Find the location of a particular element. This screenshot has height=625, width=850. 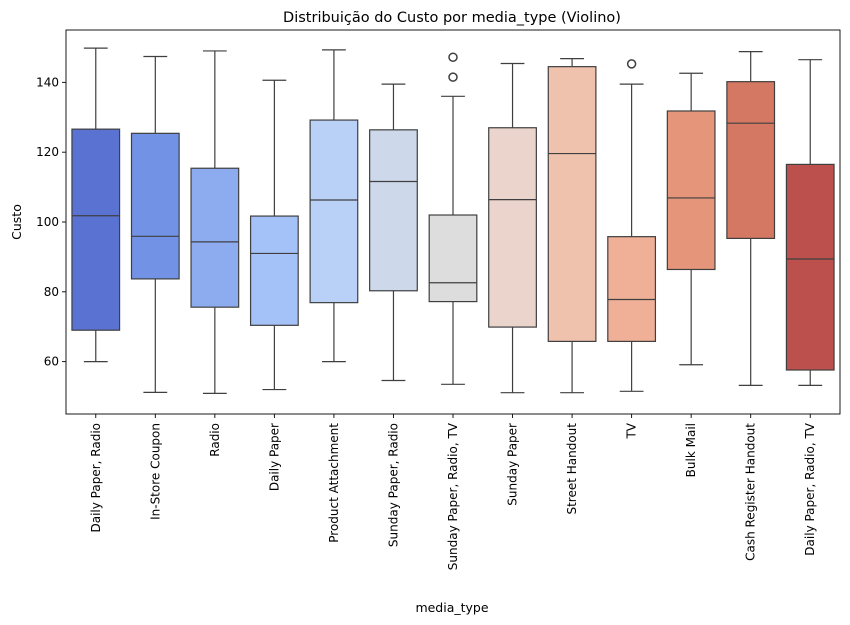

x-tick-label: Product Attachment is located at coordinates (334, 483).